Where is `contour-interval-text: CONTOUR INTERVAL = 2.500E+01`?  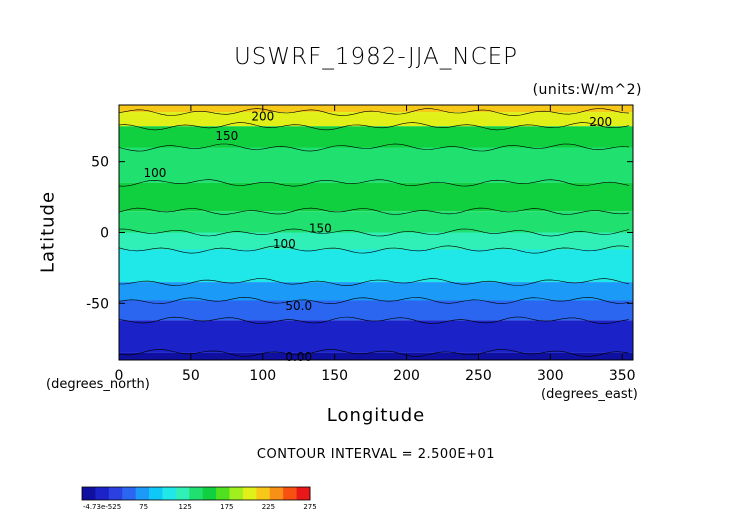
contour-interval-text: CONTOUR INTERVAL = 2.500E+01 is located at coordinates (376, 454).